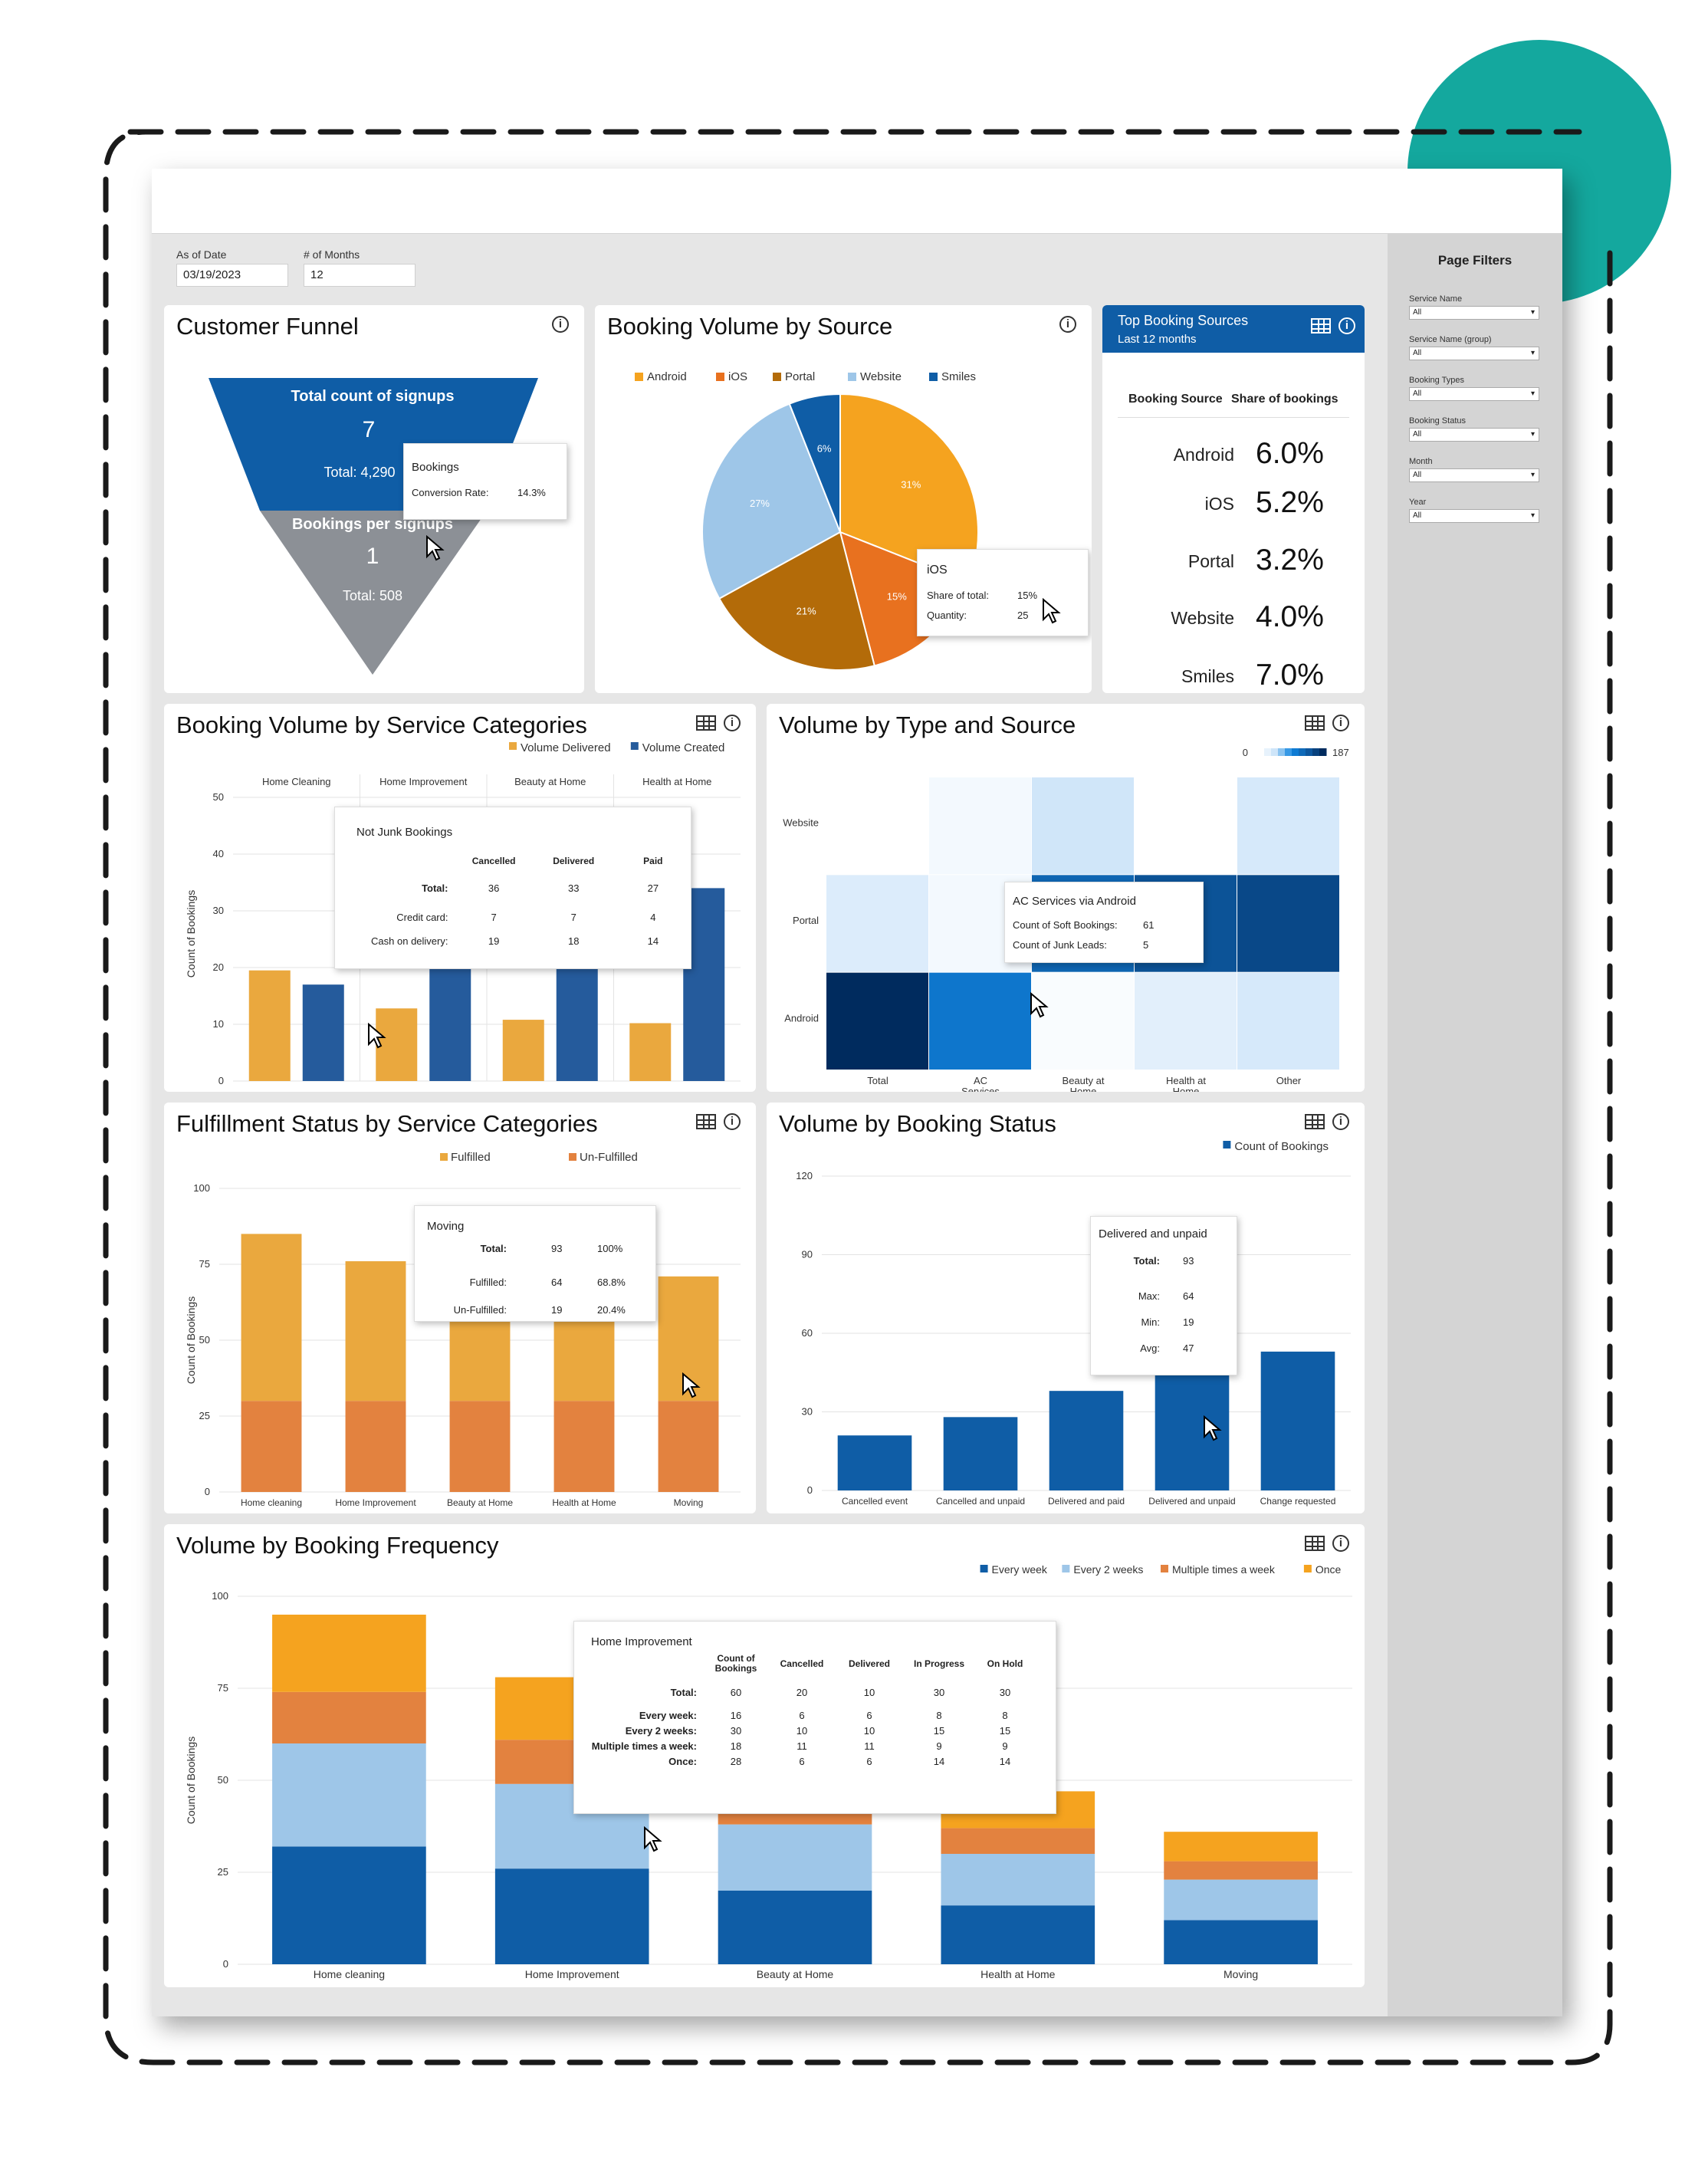  I want to click on legend-label: Every 2 weeks, so click(1108, 1569).